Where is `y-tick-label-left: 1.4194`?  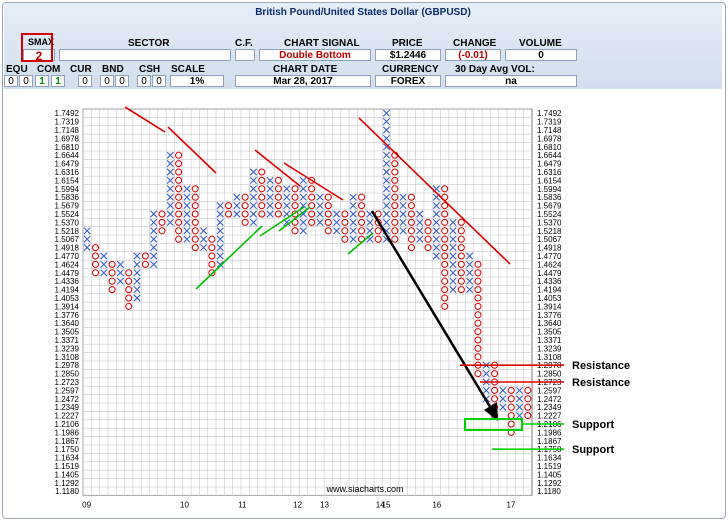 y-tick-label-left: 1.4194 is located at coordinates (67, 290).